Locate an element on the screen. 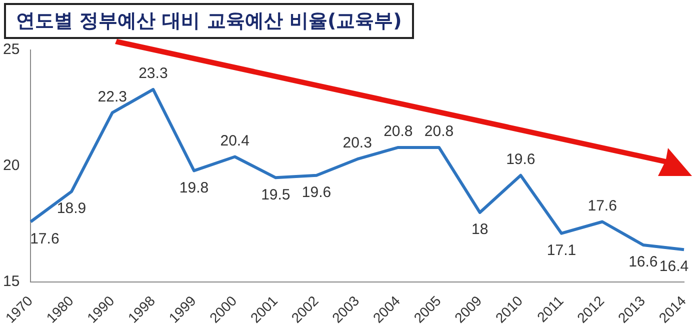 This screenshot has height=330, width=700. data-label: 18 is located at coordinates (479, 229).